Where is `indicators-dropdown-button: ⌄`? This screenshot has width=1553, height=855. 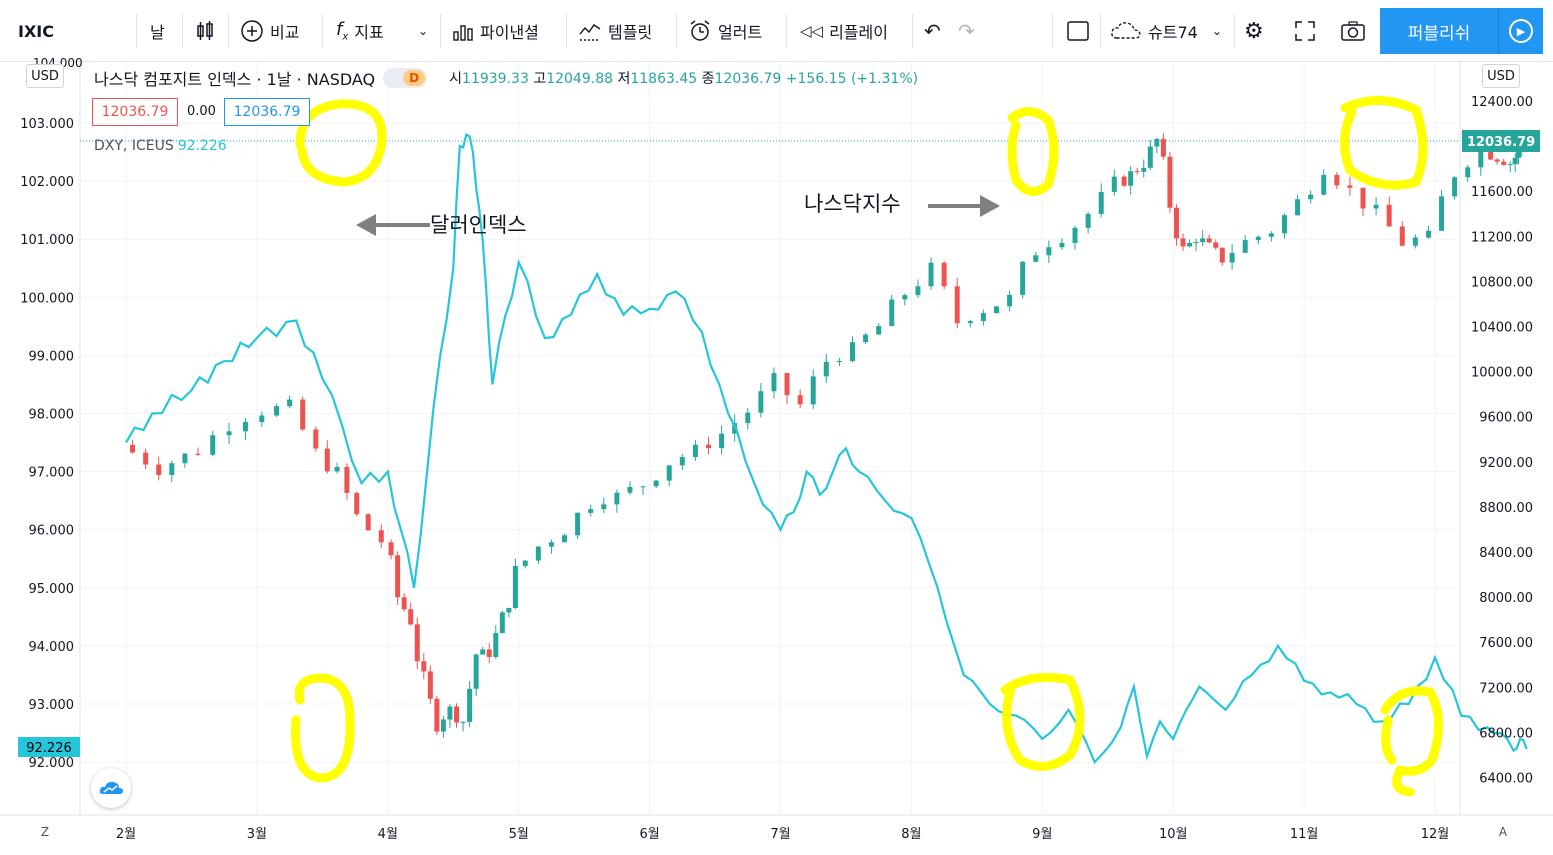 indicators-dropdown-button: ⌄ is located at coordinates (423, 31).